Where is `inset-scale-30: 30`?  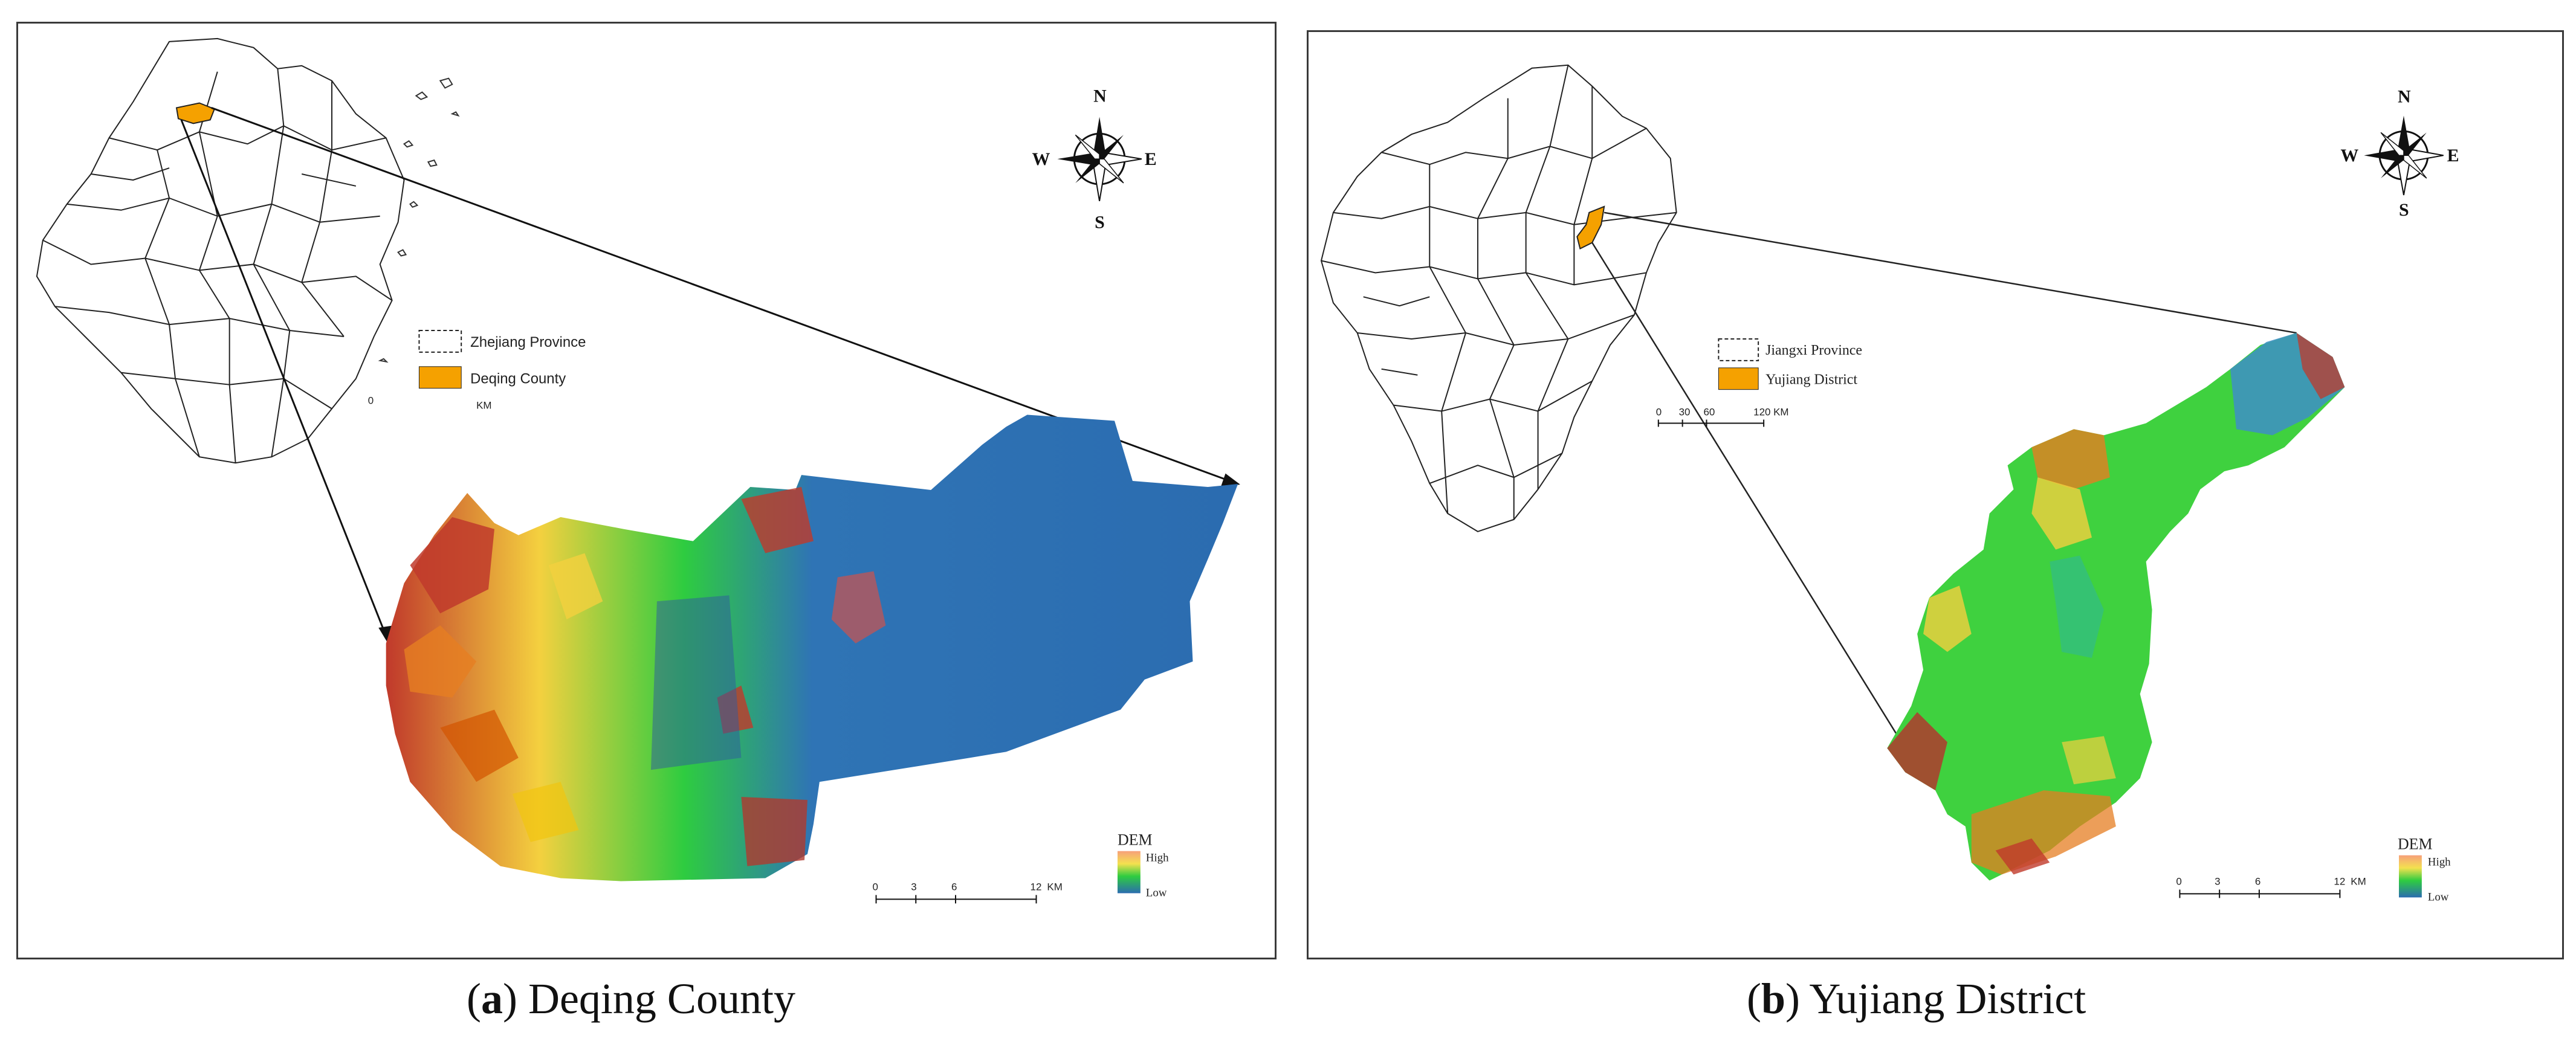
inset-scale-30: 30 is located at coordinates (1685, 412).